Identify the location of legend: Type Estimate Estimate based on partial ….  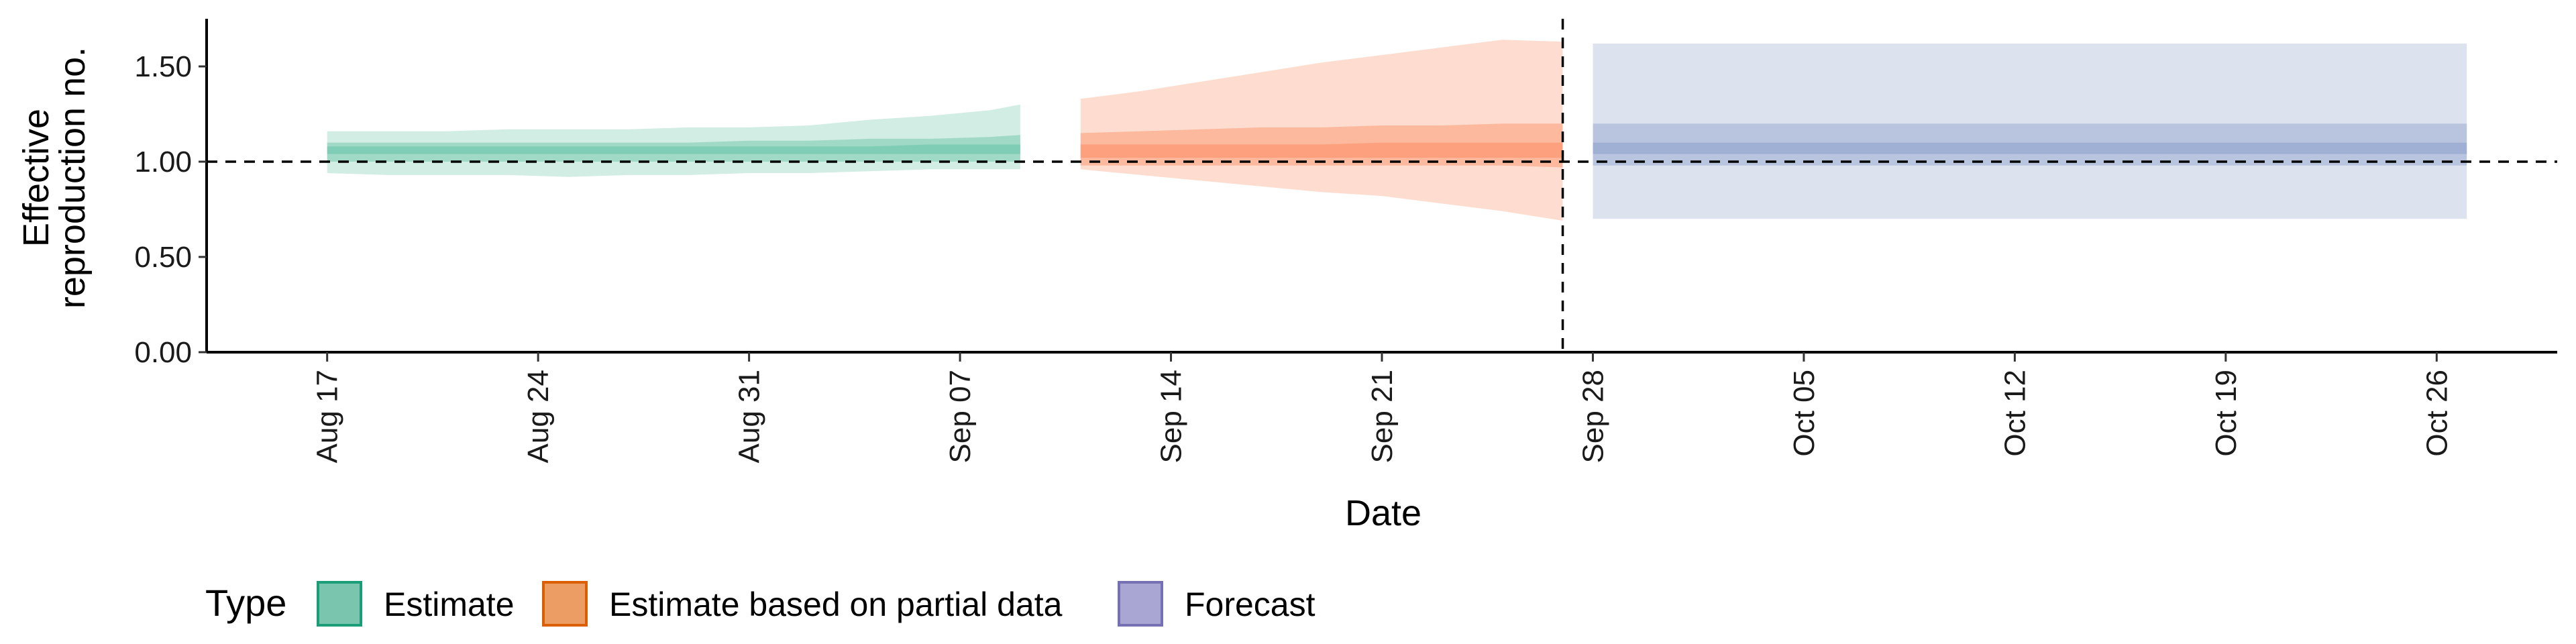
(760, 604).